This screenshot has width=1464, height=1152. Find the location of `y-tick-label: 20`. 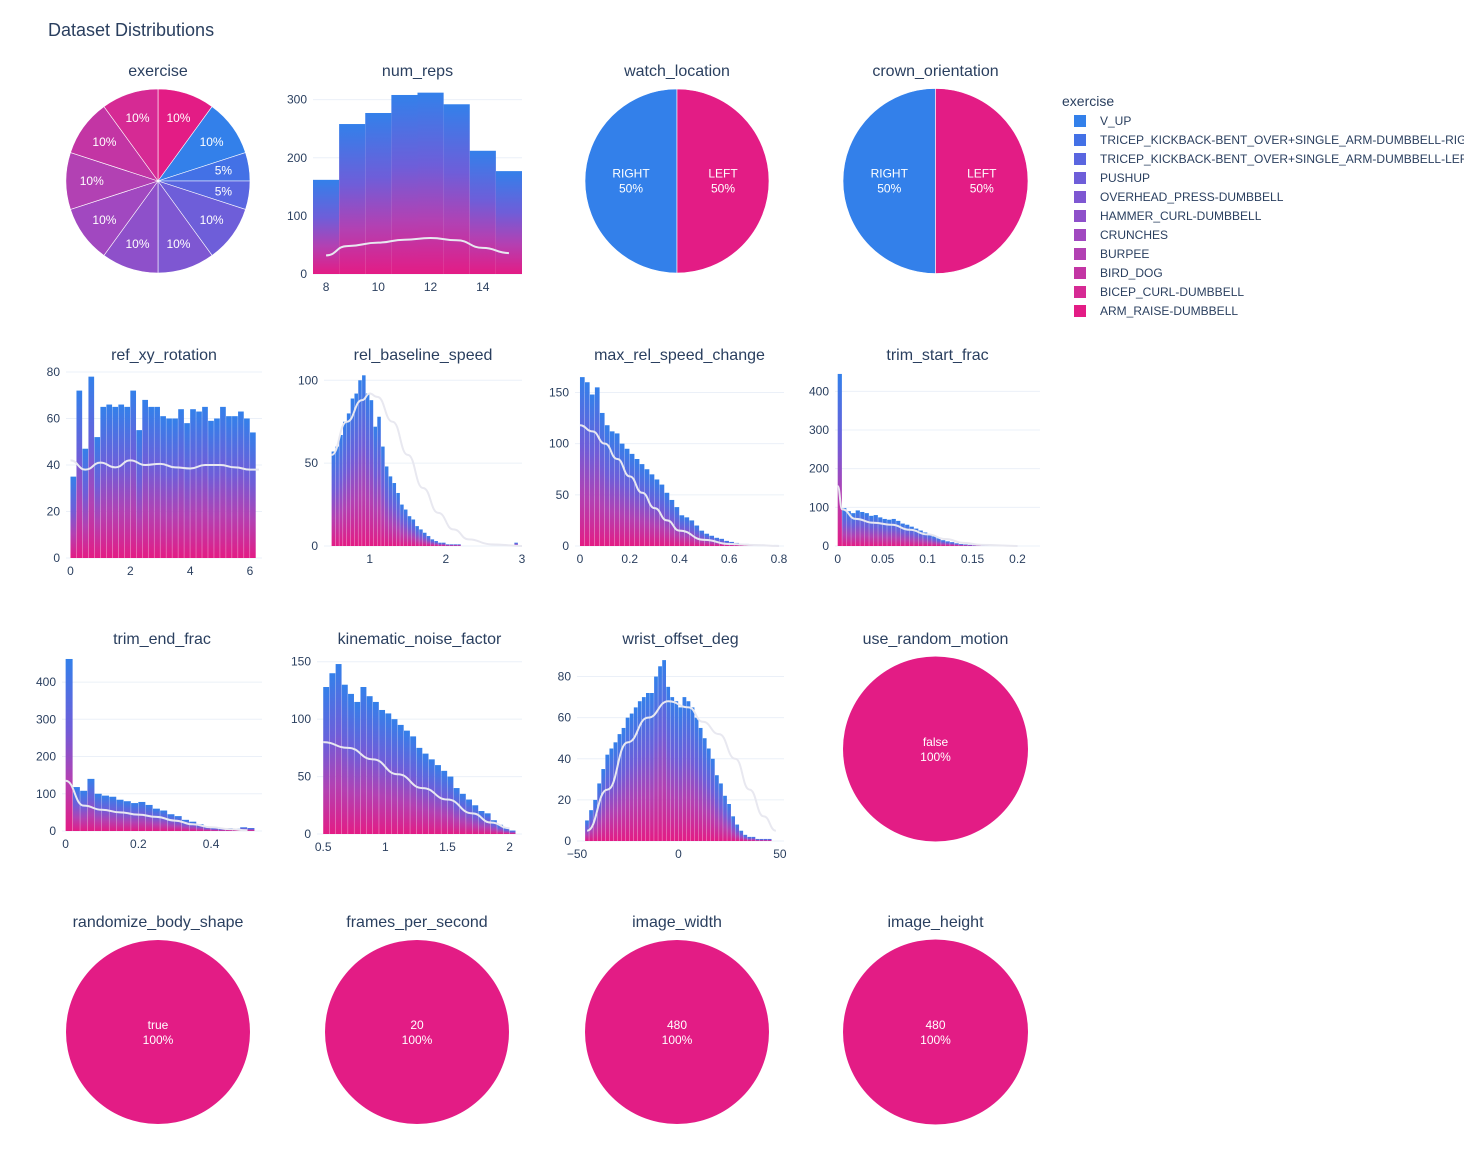

y-tick-label: 20 is located at coordinates (54, 512).